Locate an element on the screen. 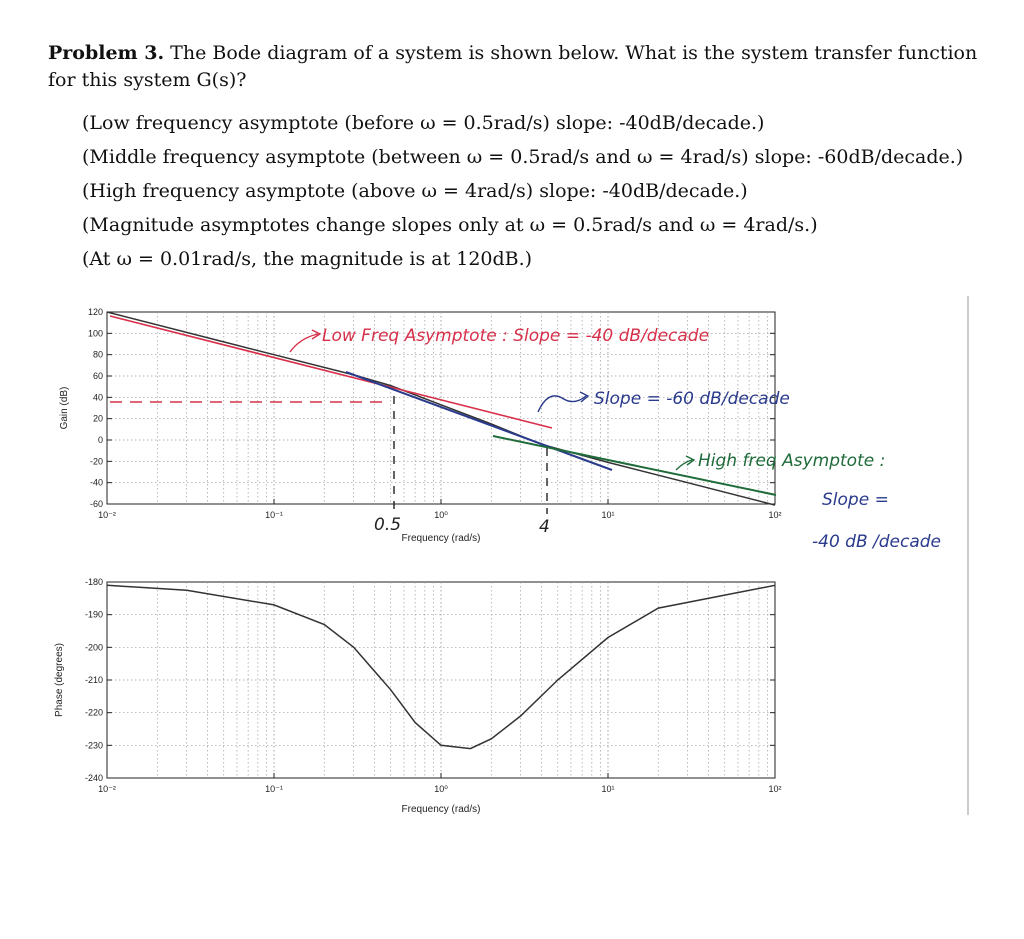  phase-curve is located at coordinates (441, 667).